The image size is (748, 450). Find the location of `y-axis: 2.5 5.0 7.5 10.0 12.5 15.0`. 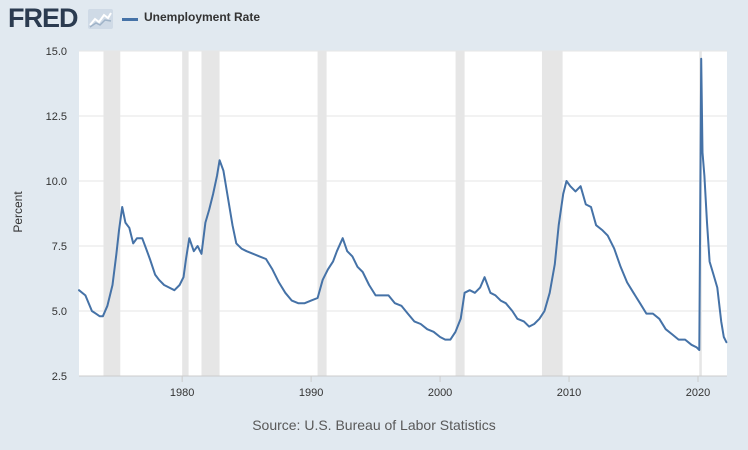

y-axis: 2.5 5.0 7.5 10.0 12.5 15.0 is located at coordinates (56, 214).